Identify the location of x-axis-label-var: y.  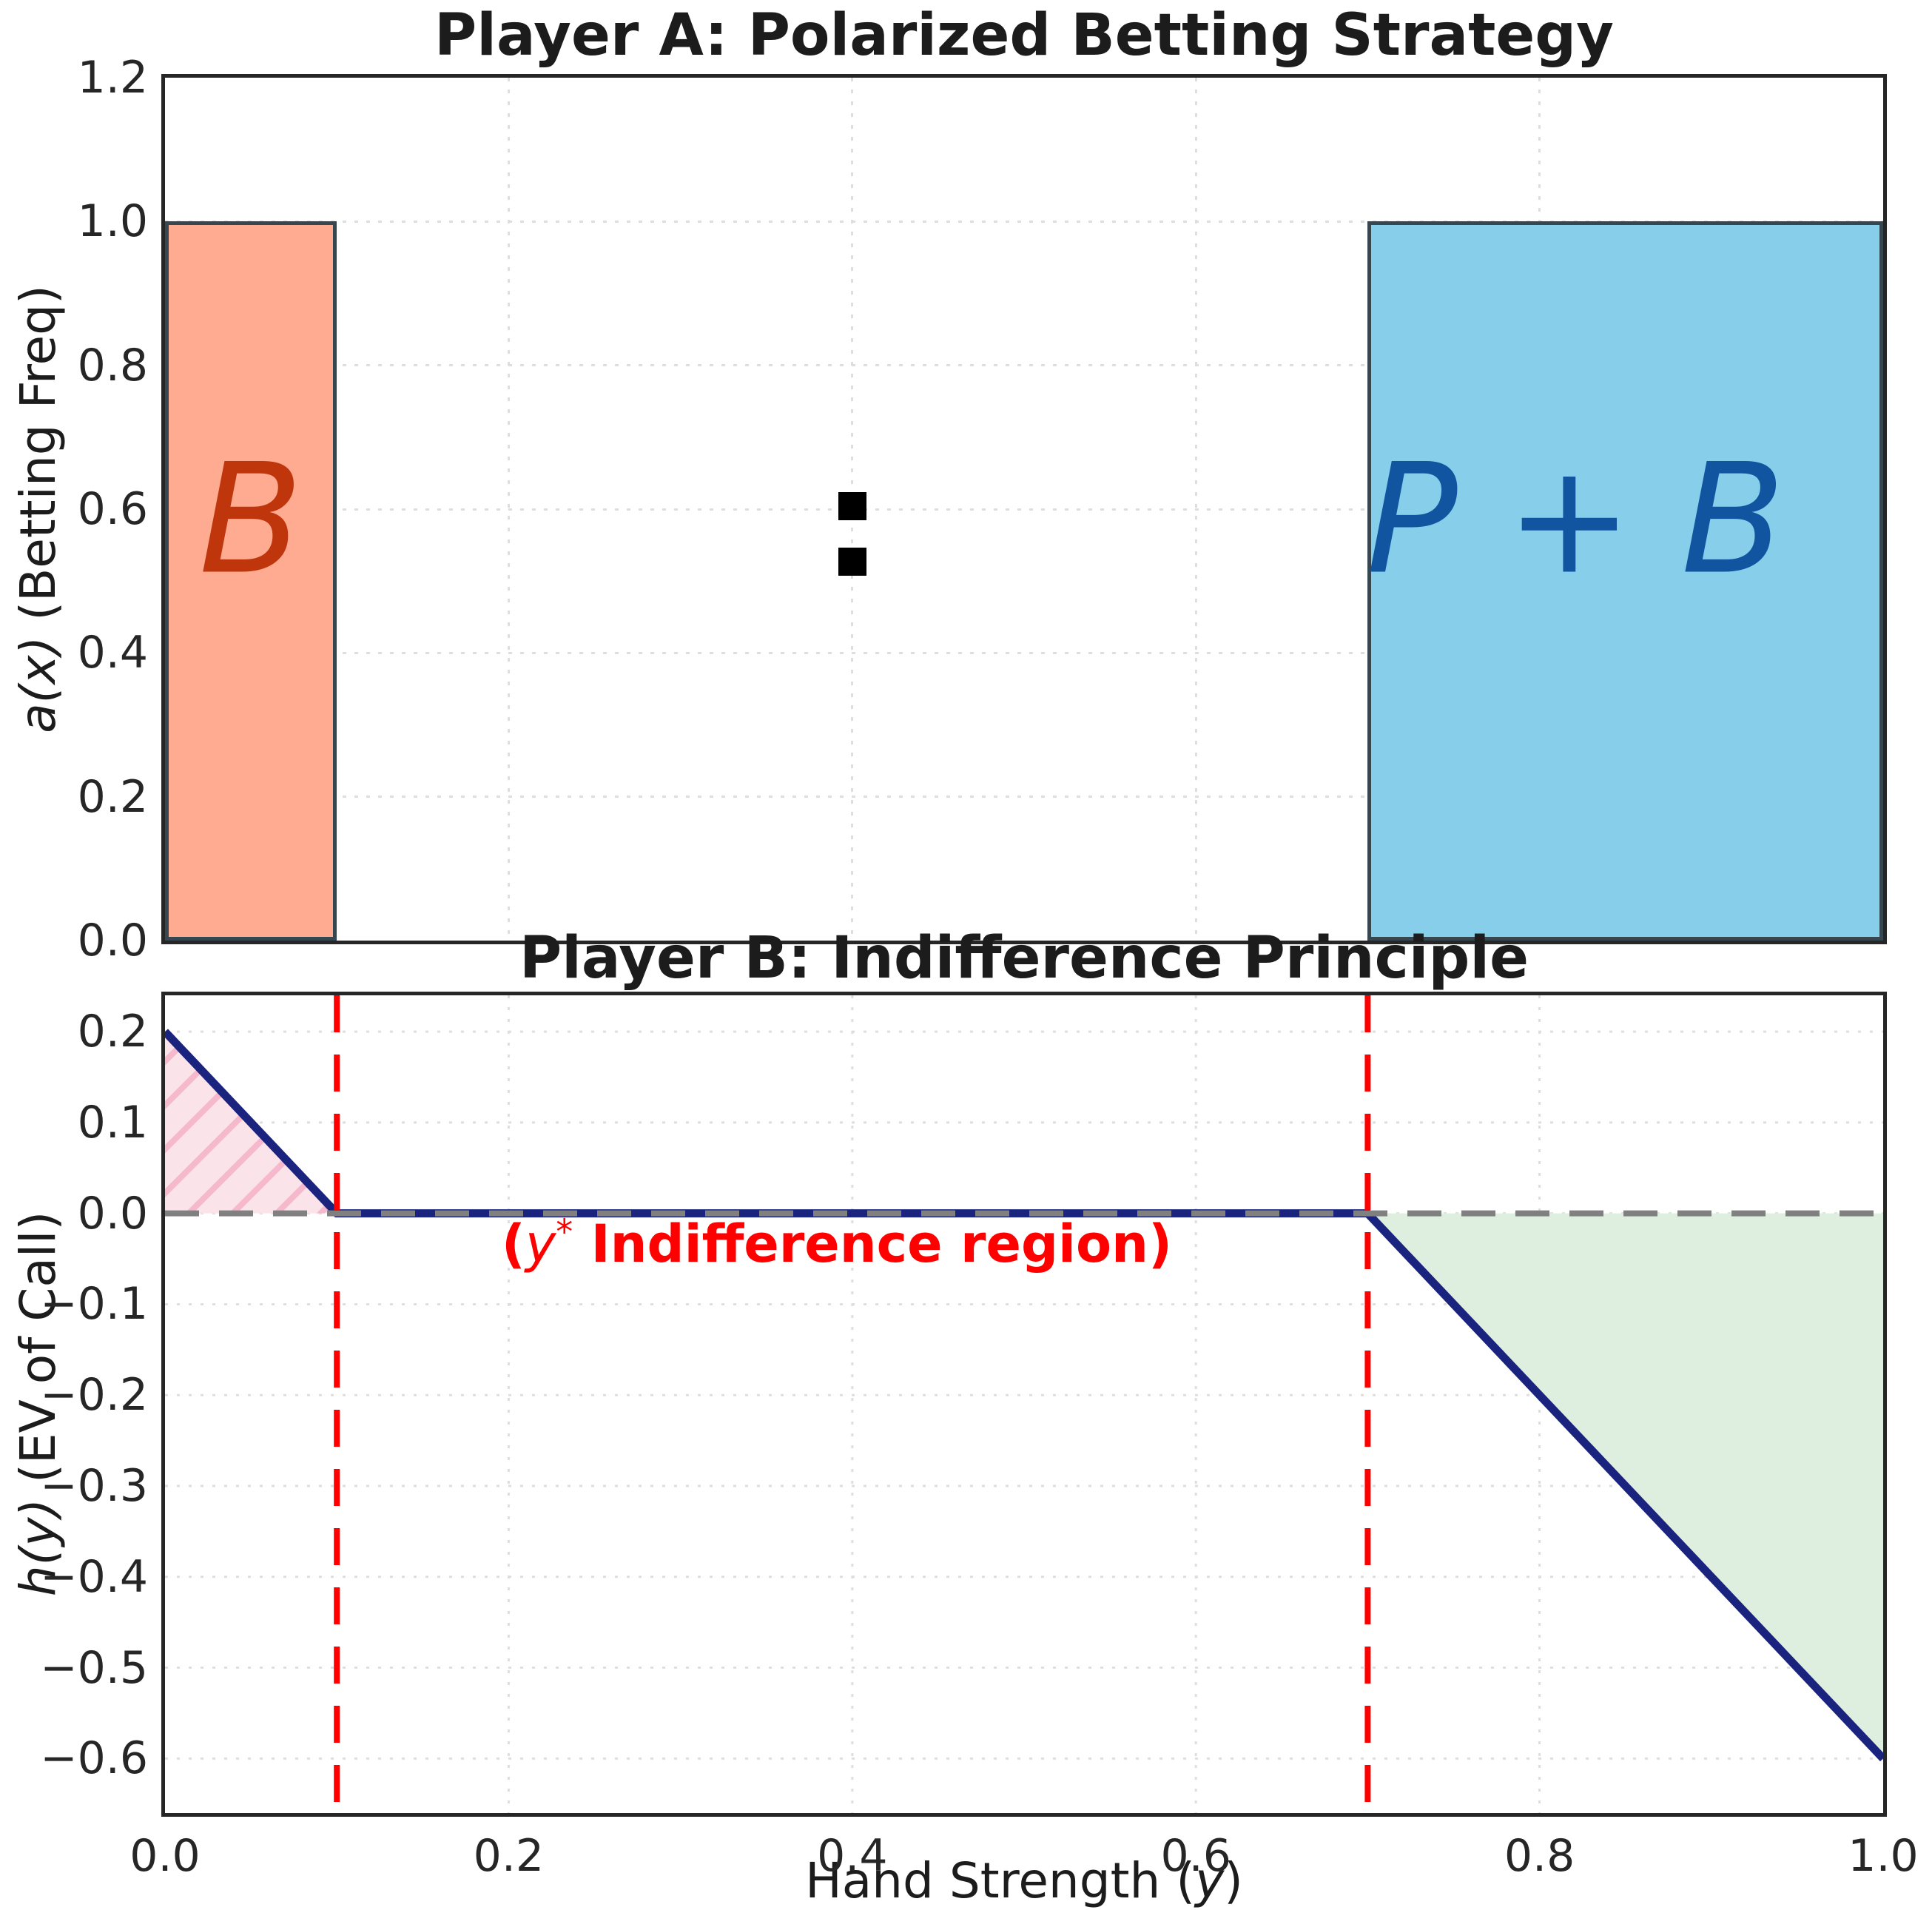
(1210, 1880).